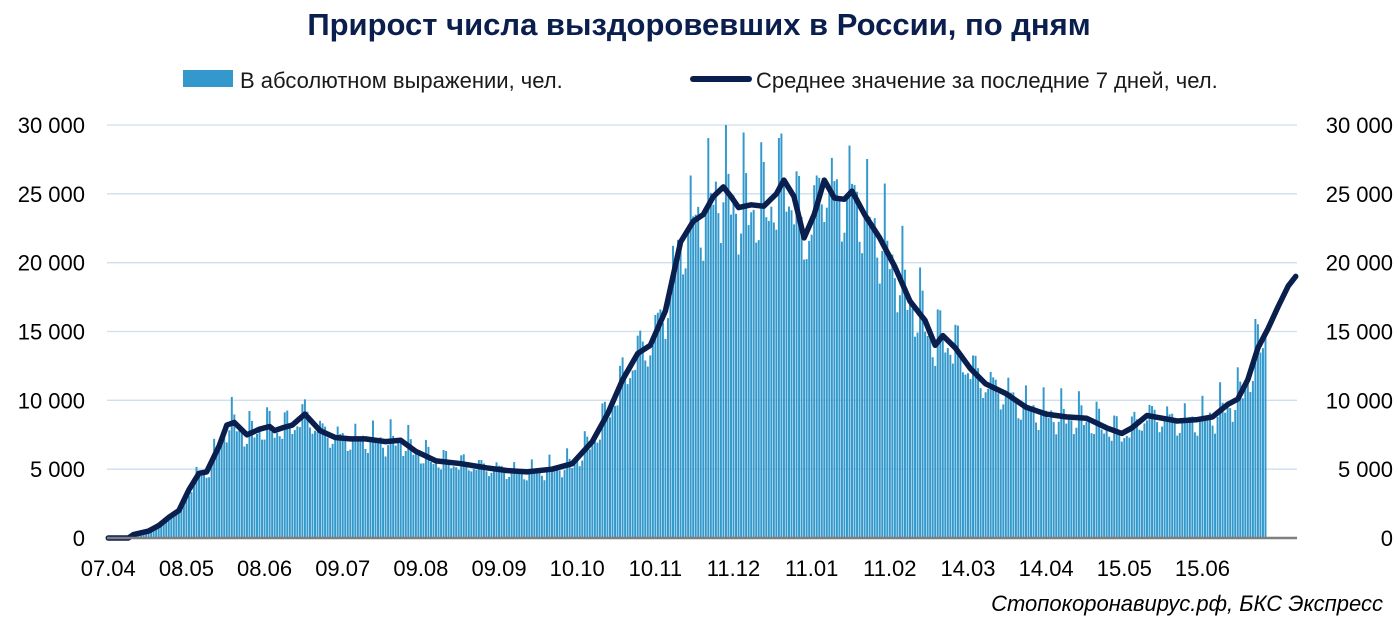 The width and height of the screenshot is (1399, 624). I want to click on y-tick-label-right: 30 000, so click(1359, 125).